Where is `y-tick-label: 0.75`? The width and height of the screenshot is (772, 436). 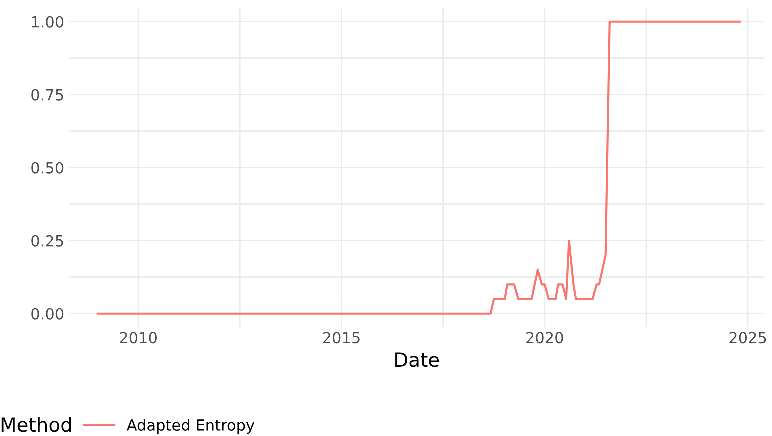 y-tick-label: 0.75 is located at coordinates (48, 95).